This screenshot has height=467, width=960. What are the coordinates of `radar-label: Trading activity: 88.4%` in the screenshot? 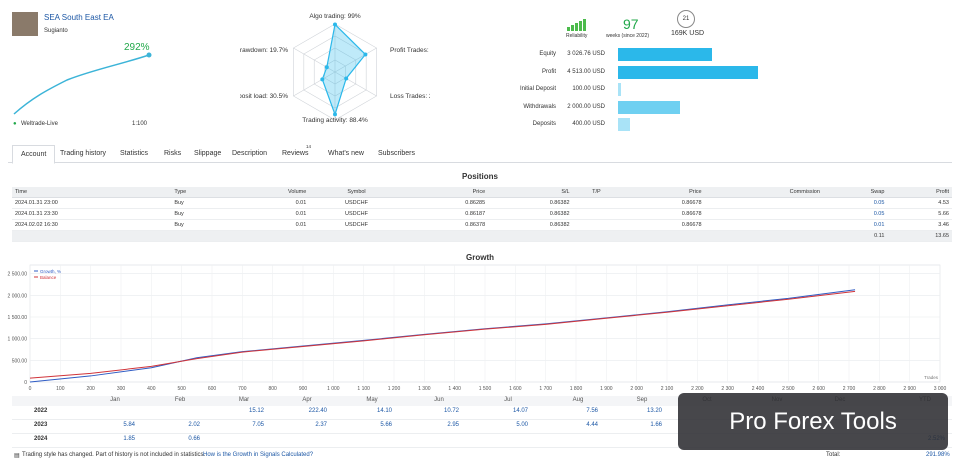 It's located at (335, 120).